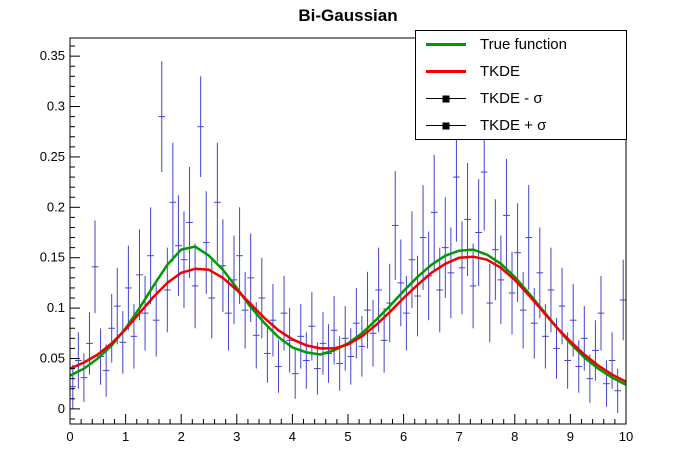  I want to click on x-tick-label: 10, so click(626, 436).